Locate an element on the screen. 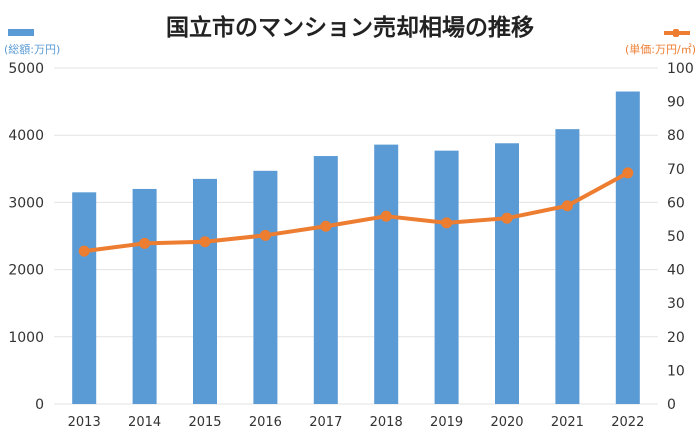 The height and width of the screenshot is (438, 700). bar-2016 is located at coordinates (265, 287).